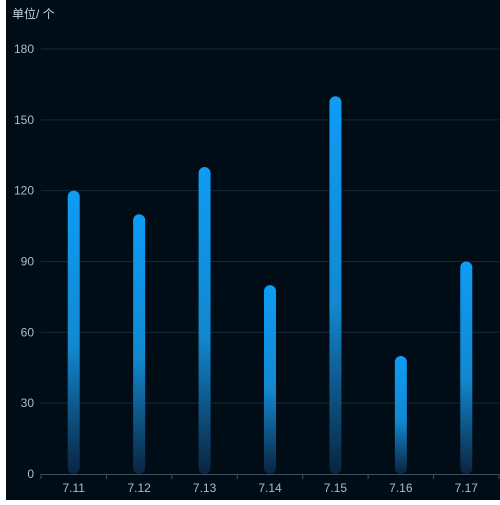  Describe the element at coordinates (139, 488) in the screenshot. I see `x-tick-label: 7.12` at that location.